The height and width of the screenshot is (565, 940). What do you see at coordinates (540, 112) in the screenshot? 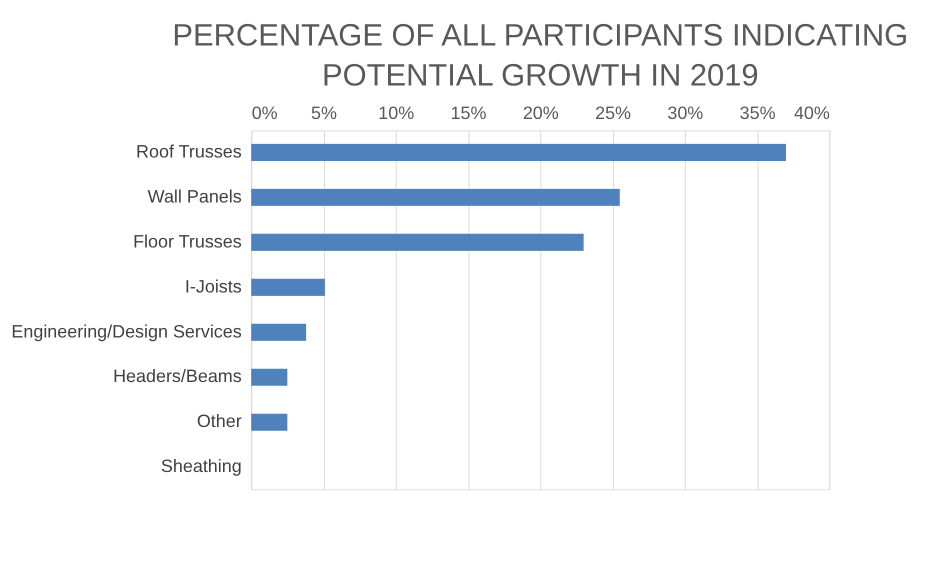
I see `x-tick-label: 20%` at bounding box center [540, 112].